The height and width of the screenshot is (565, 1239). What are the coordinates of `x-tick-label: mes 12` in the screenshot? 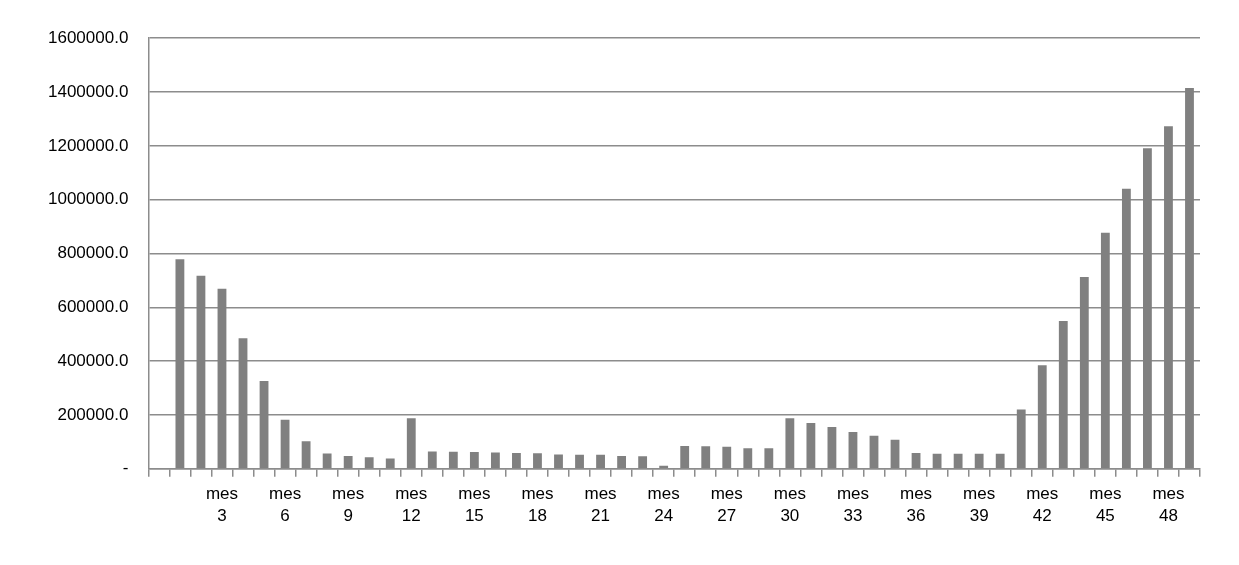 It's located at (411, 504).